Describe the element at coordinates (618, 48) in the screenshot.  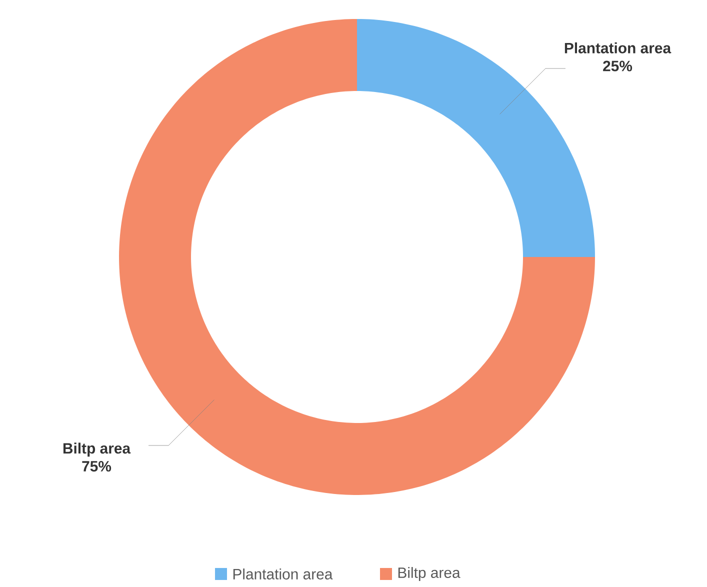
I see `slice-label: Plantation area` at that location.